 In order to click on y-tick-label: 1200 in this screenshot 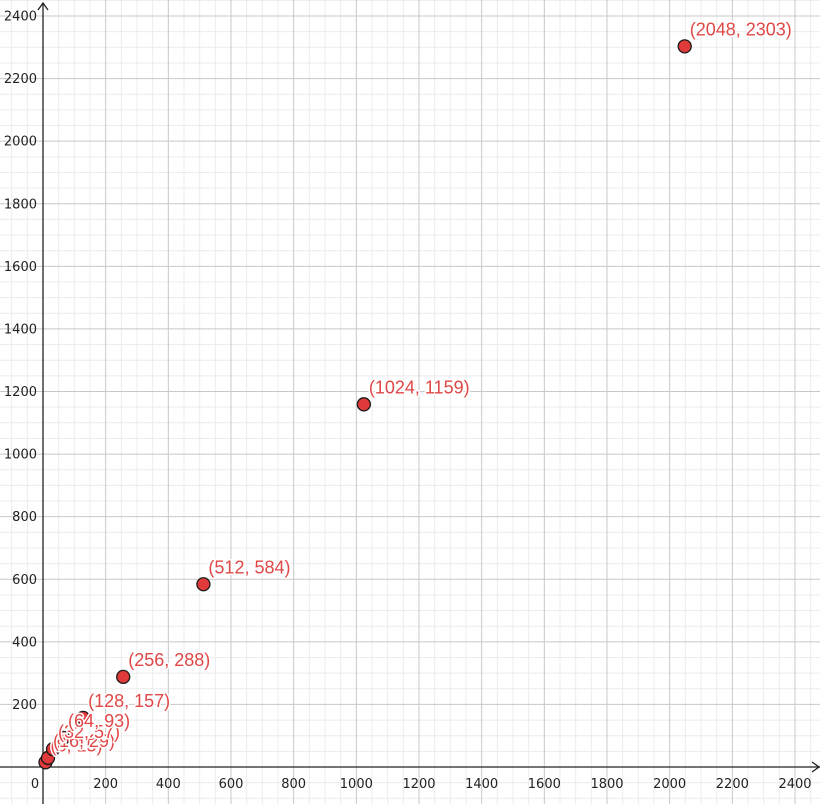, I will do `click(20, 392)`.